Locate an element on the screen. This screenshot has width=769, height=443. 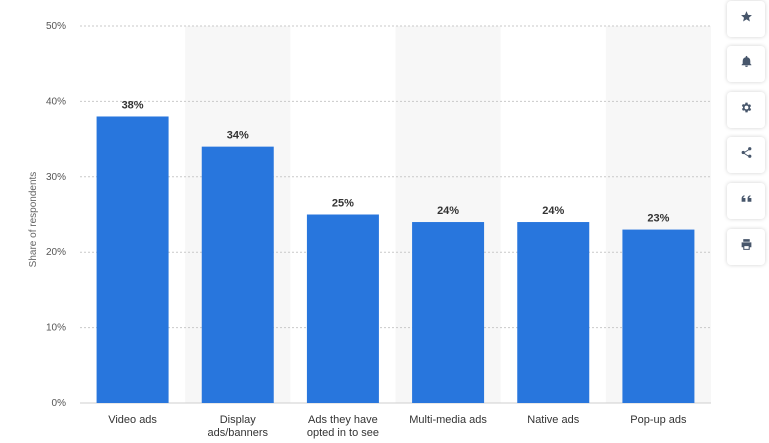
cite-button is located at coordinates (746, 201).